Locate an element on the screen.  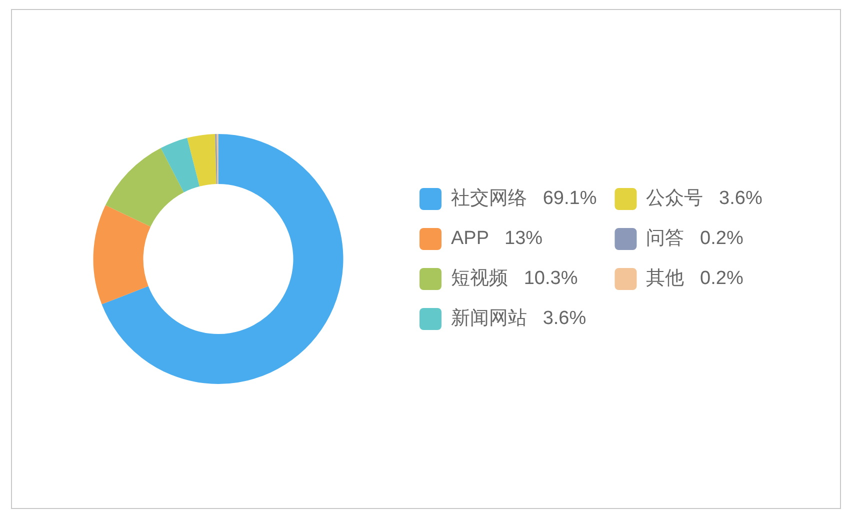
legend-label: 短视频 10.3% is located at coordinates (514, 279).